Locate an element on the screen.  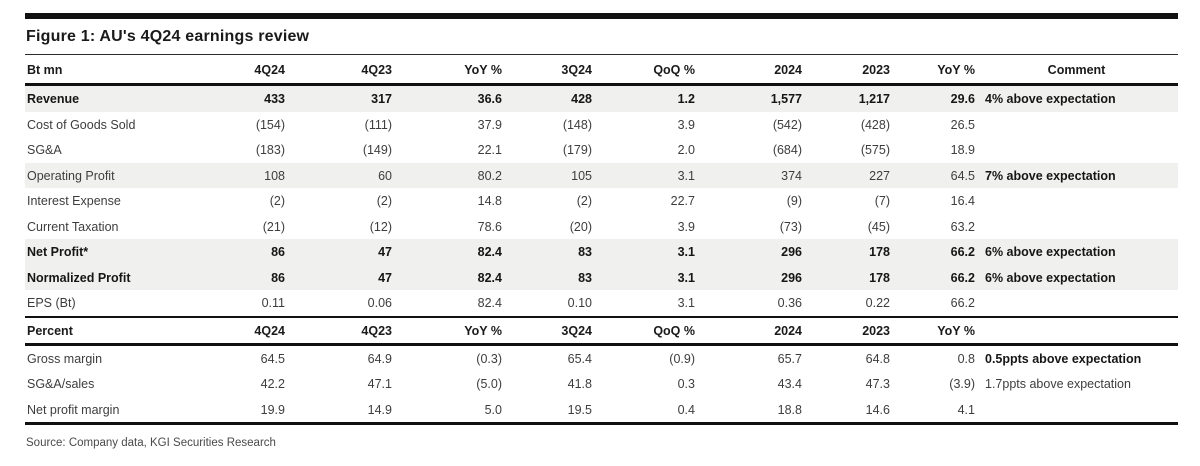
cell-value: 0.8 is located at coordinates (966, 358).